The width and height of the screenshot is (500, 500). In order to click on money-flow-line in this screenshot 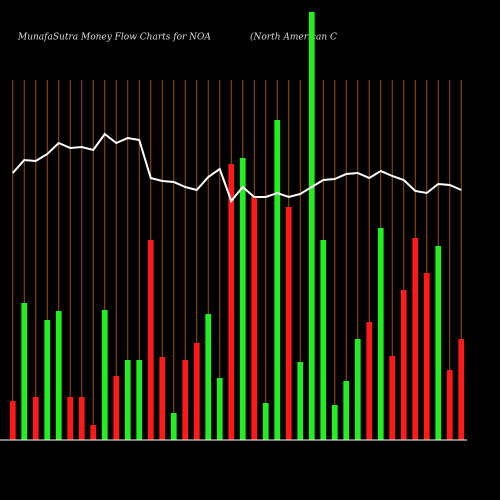, I will do `click(237, 167)`.